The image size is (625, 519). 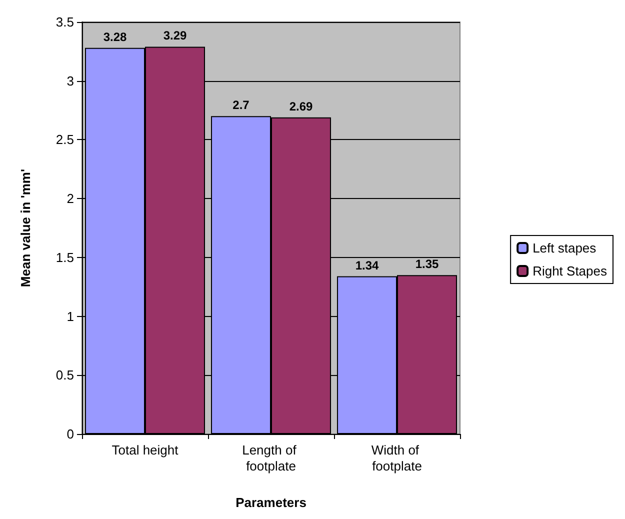 What do you see at coordinates (70, 316) in the screenshot?
I see `y-tick-label: 1` at bounding box center [70, 316].